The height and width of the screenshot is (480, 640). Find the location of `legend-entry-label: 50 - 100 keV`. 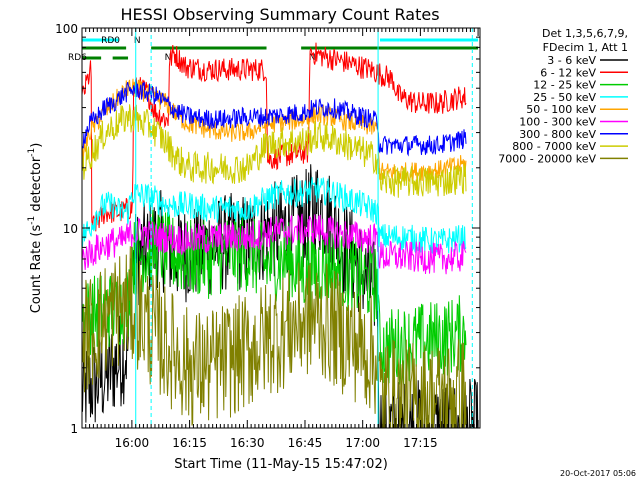

legend-entry-label: 50 - 100 keV is located at coordinates (561, 109).